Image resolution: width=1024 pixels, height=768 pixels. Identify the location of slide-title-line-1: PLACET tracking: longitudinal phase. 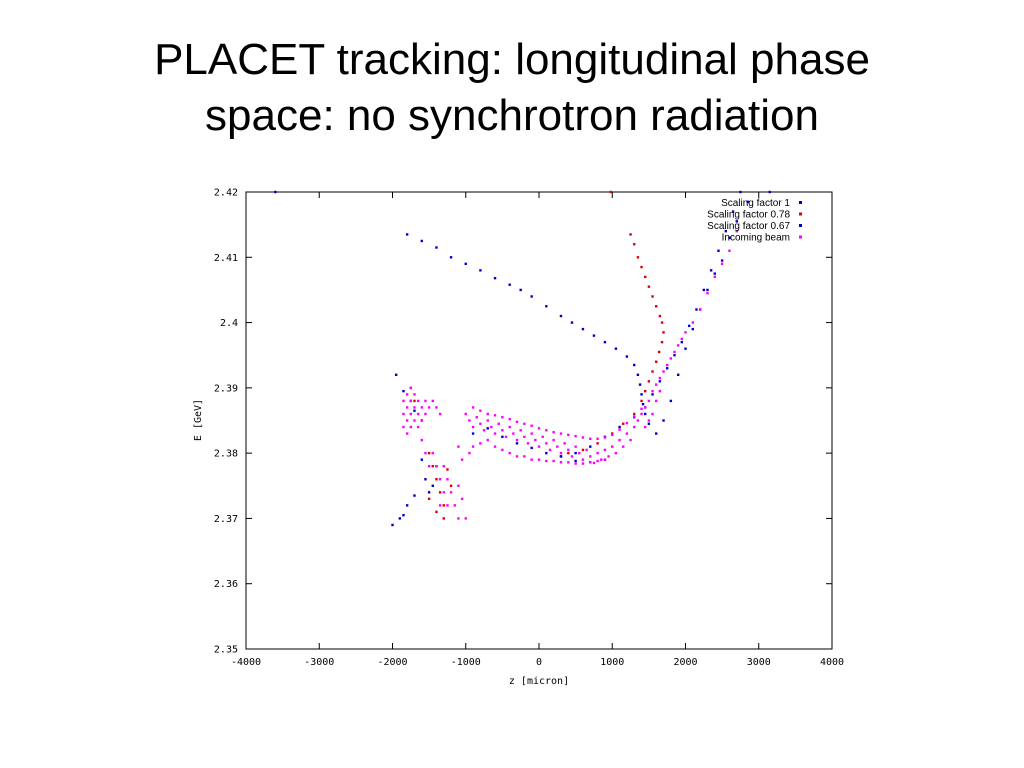
(512, 59).